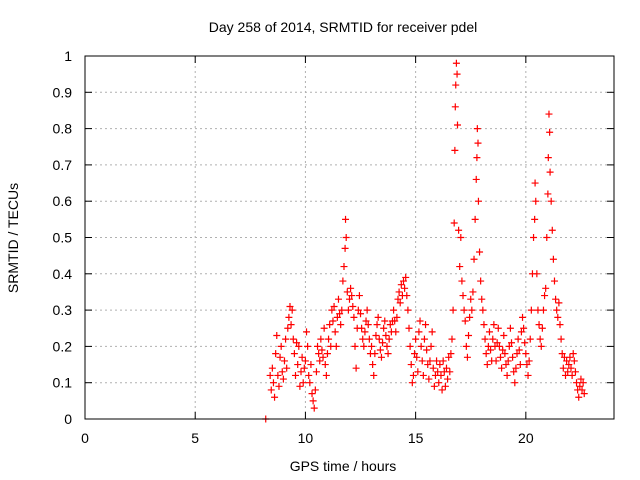 The height and width of the screenshot is (480, 640). Describe the element at coordinates (195, 438) in the screenshot. I see `x-tick-label: 5` at that location.